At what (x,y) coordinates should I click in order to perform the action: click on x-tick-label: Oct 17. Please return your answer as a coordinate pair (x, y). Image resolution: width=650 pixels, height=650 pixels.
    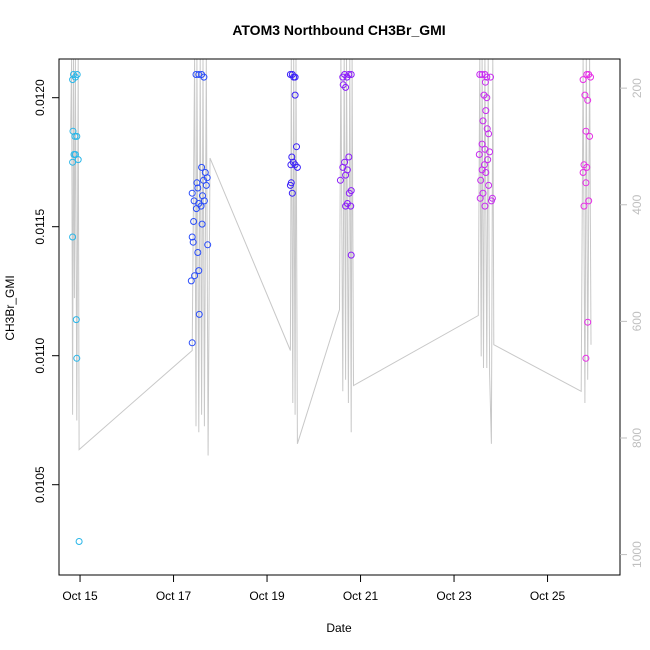
    Looking at the image, I should click on (174, 596).